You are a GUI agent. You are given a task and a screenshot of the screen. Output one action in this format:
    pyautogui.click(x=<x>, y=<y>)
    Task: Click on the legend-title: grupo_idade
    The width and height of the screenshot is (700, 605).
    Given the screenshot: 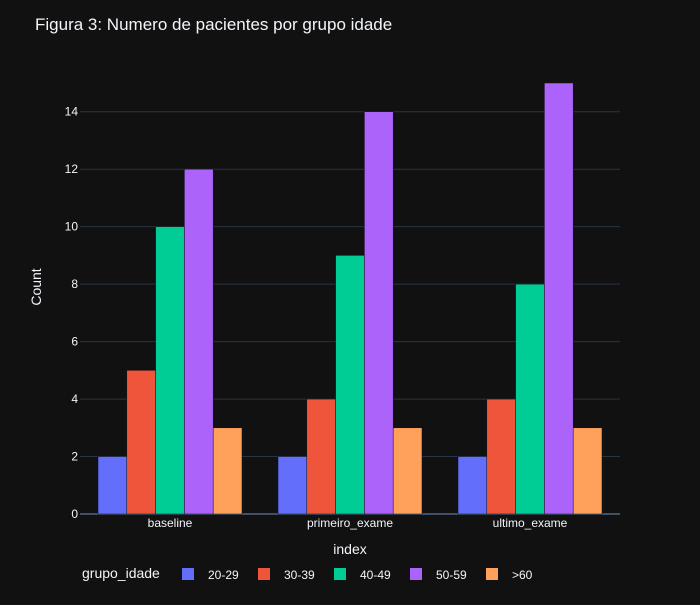 What is the action you would take?
    pyautogui.click(x=121, y=573)
    